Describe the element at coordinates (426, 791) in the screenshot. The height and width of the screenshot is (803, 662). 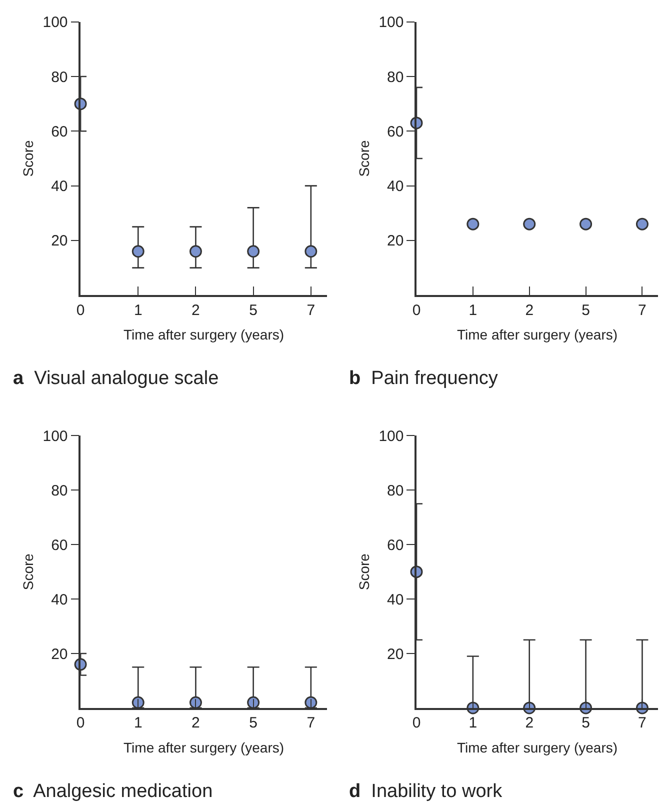
I see `text: d Inability to work` at that location.